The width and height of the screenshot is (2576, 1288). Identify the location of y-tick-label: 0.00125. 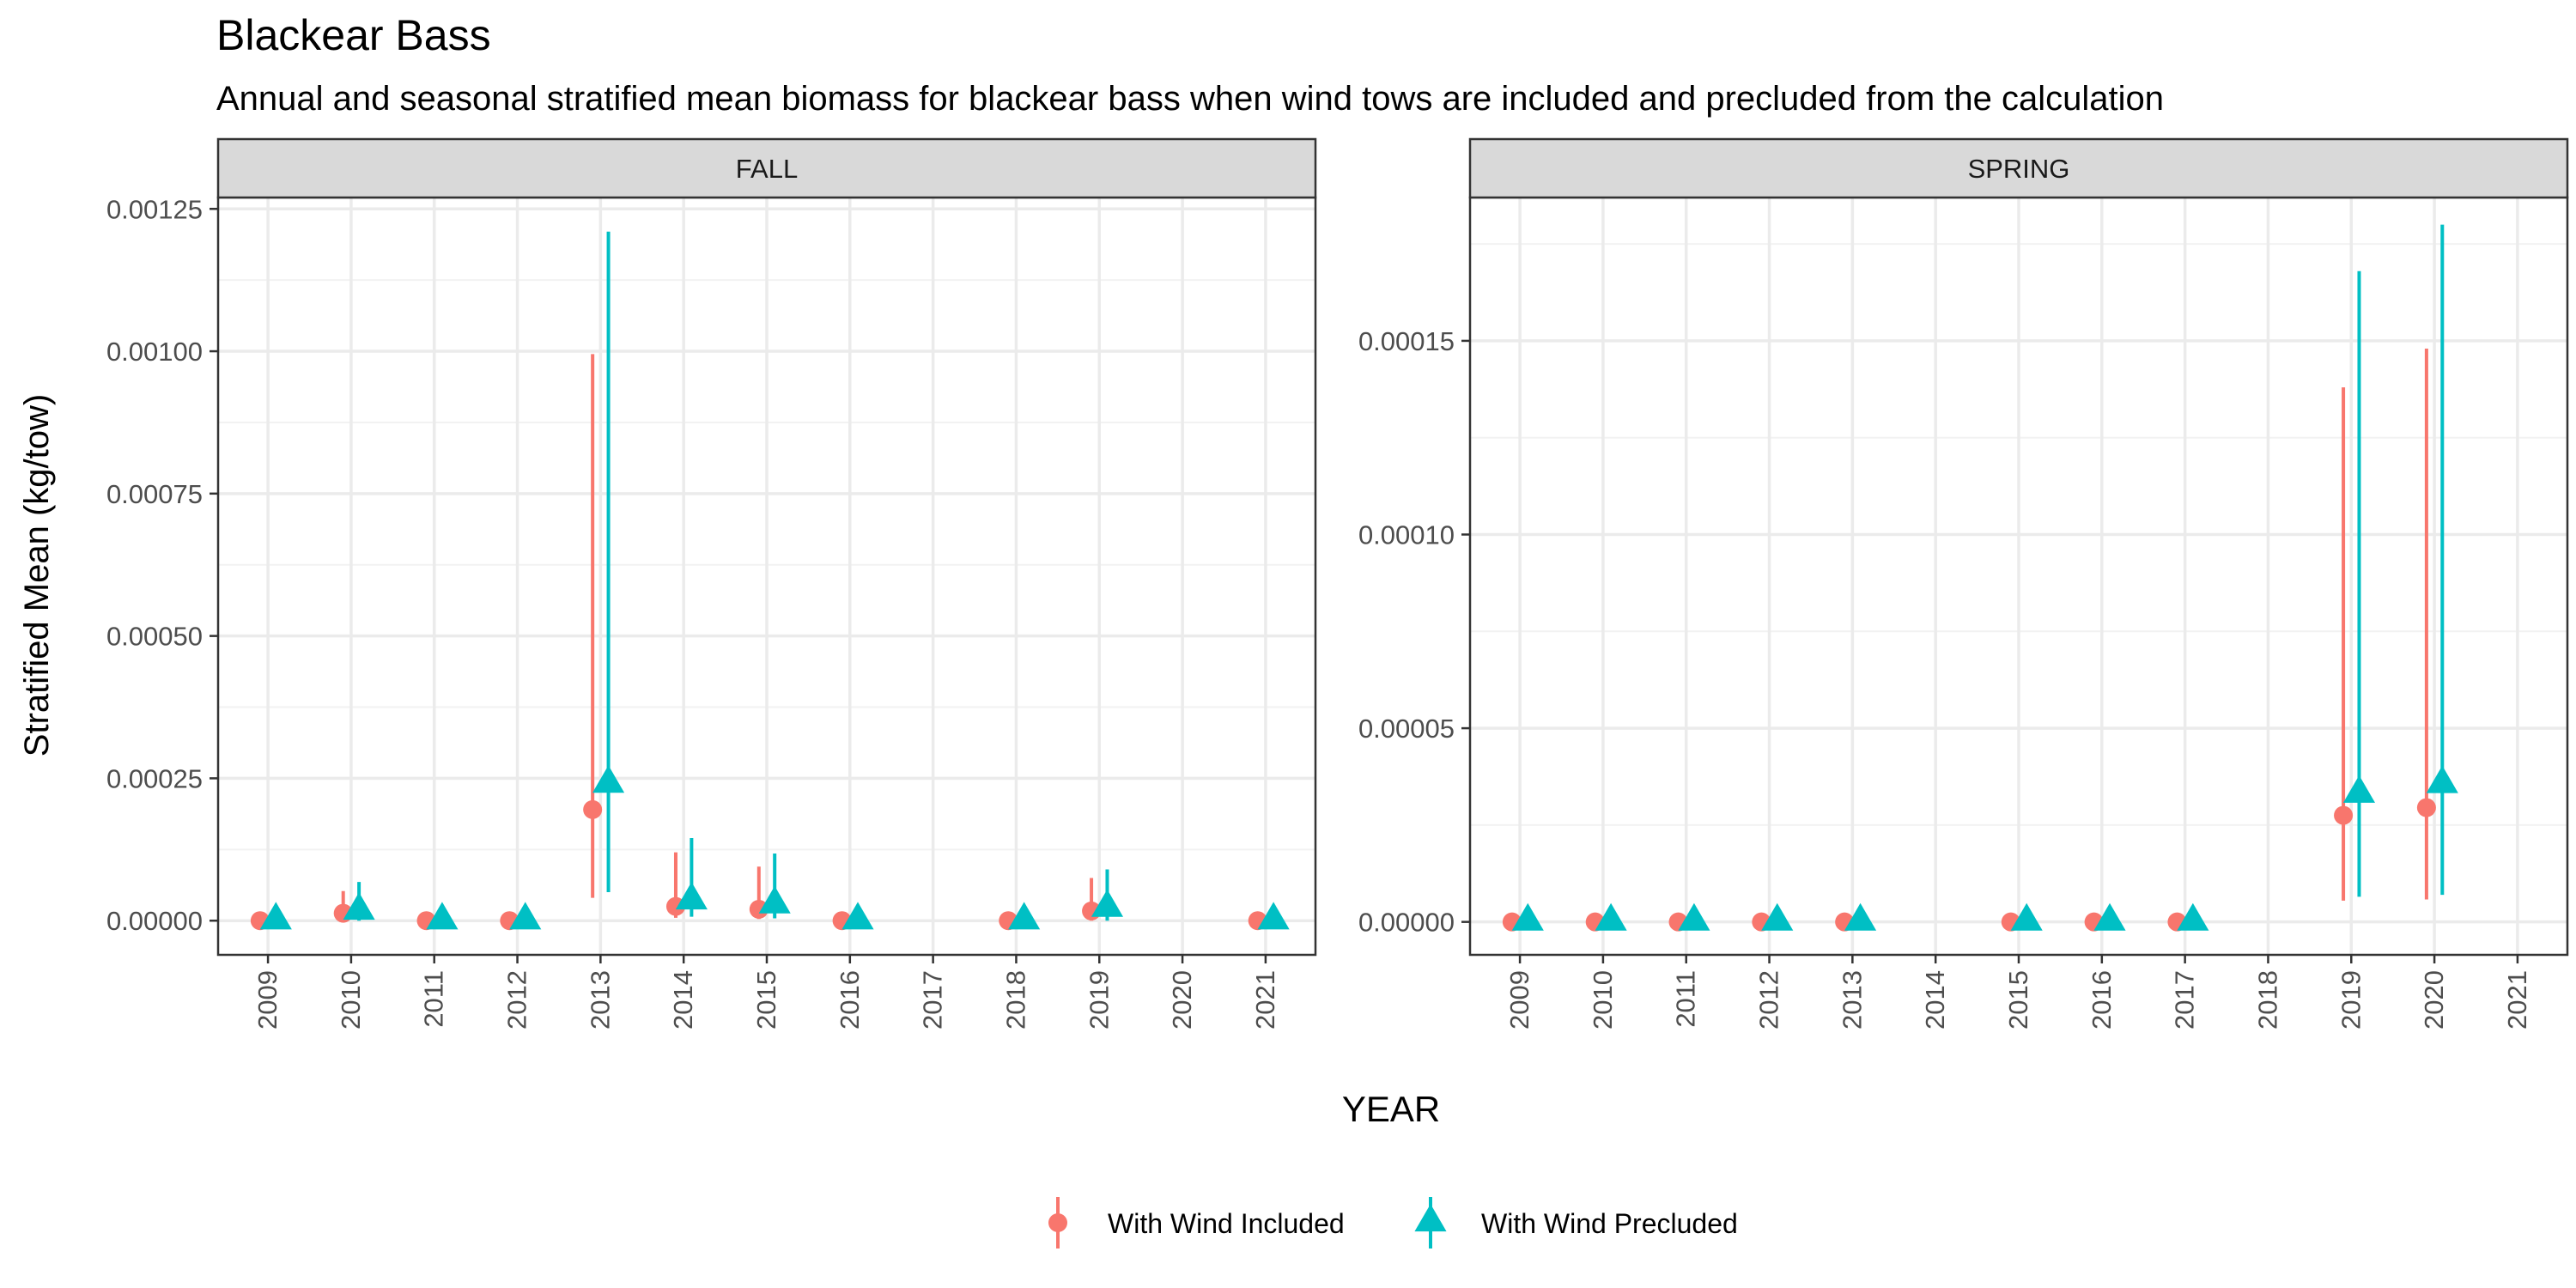
(154, 209).